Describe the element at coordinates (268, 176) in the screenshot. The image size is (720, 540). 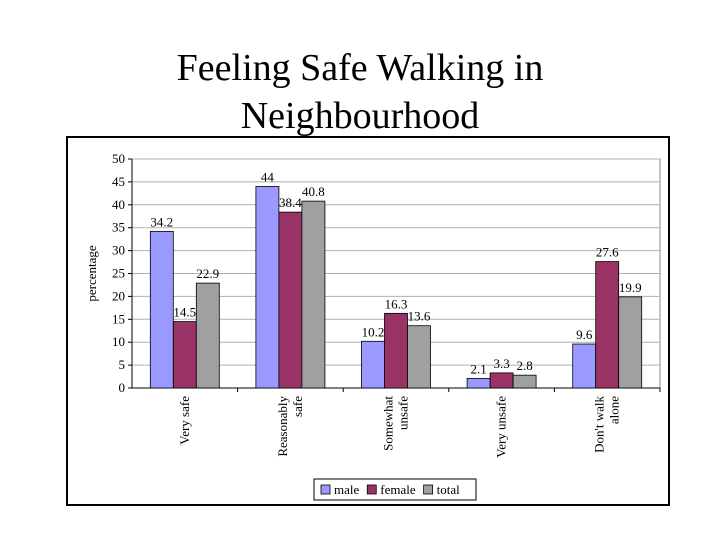
I see `data-label-male-1: 44` at that location.